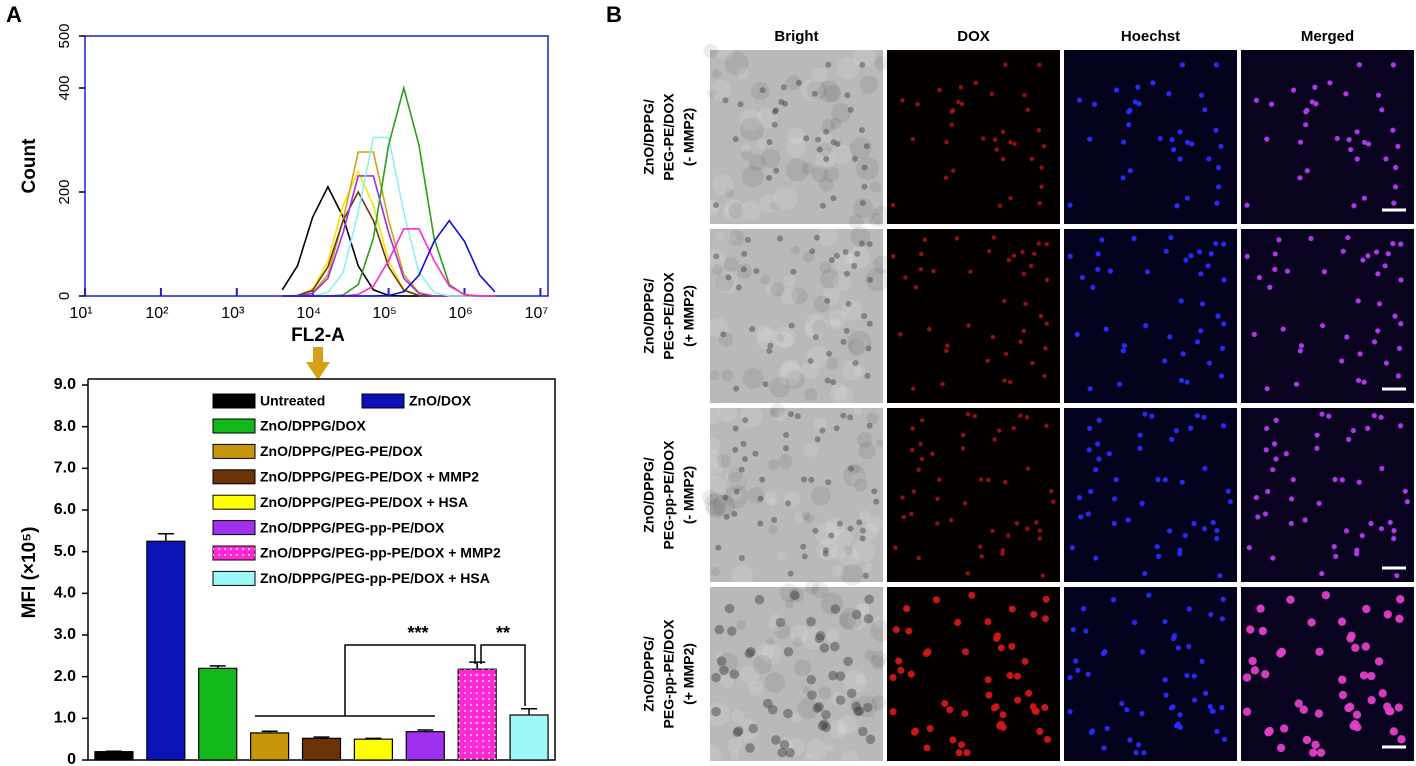 This screenshot has width=1416, height=766. Describe the element at coordinates (440, 401) in the screenshot. I see `legend-label: ZnO/DOX` at that location.